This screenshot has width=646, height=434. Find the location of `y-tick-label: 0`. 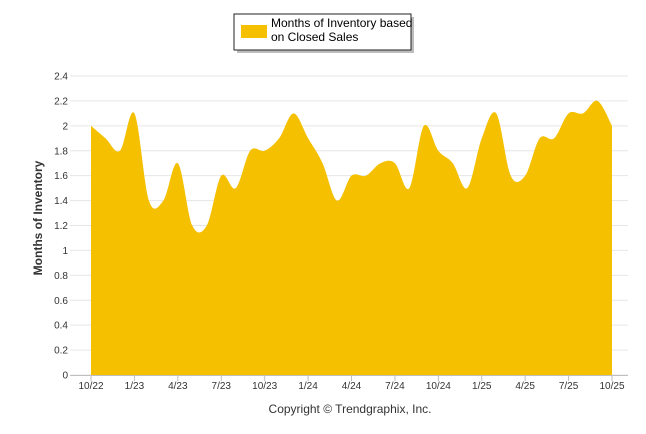

y-tick-label: 0 is located at coordinates (65, 376).